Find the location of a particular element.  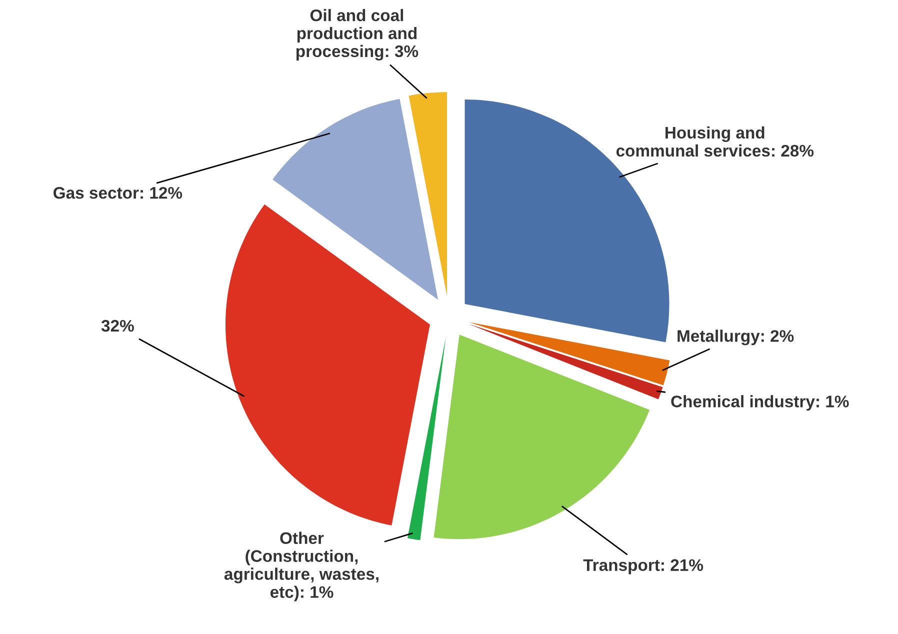

data-label: 32% is located at coordinates (117, 326).